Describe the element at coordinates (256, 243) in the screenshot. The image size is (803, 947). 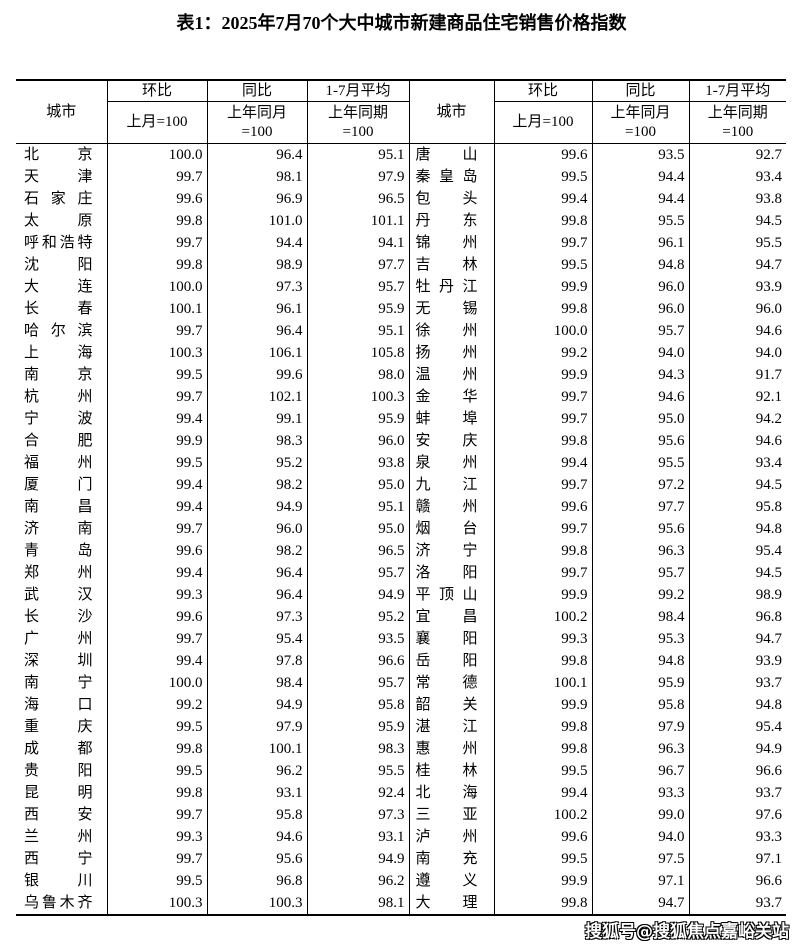
I see `left-yoy-cell: 94.4` at that location.